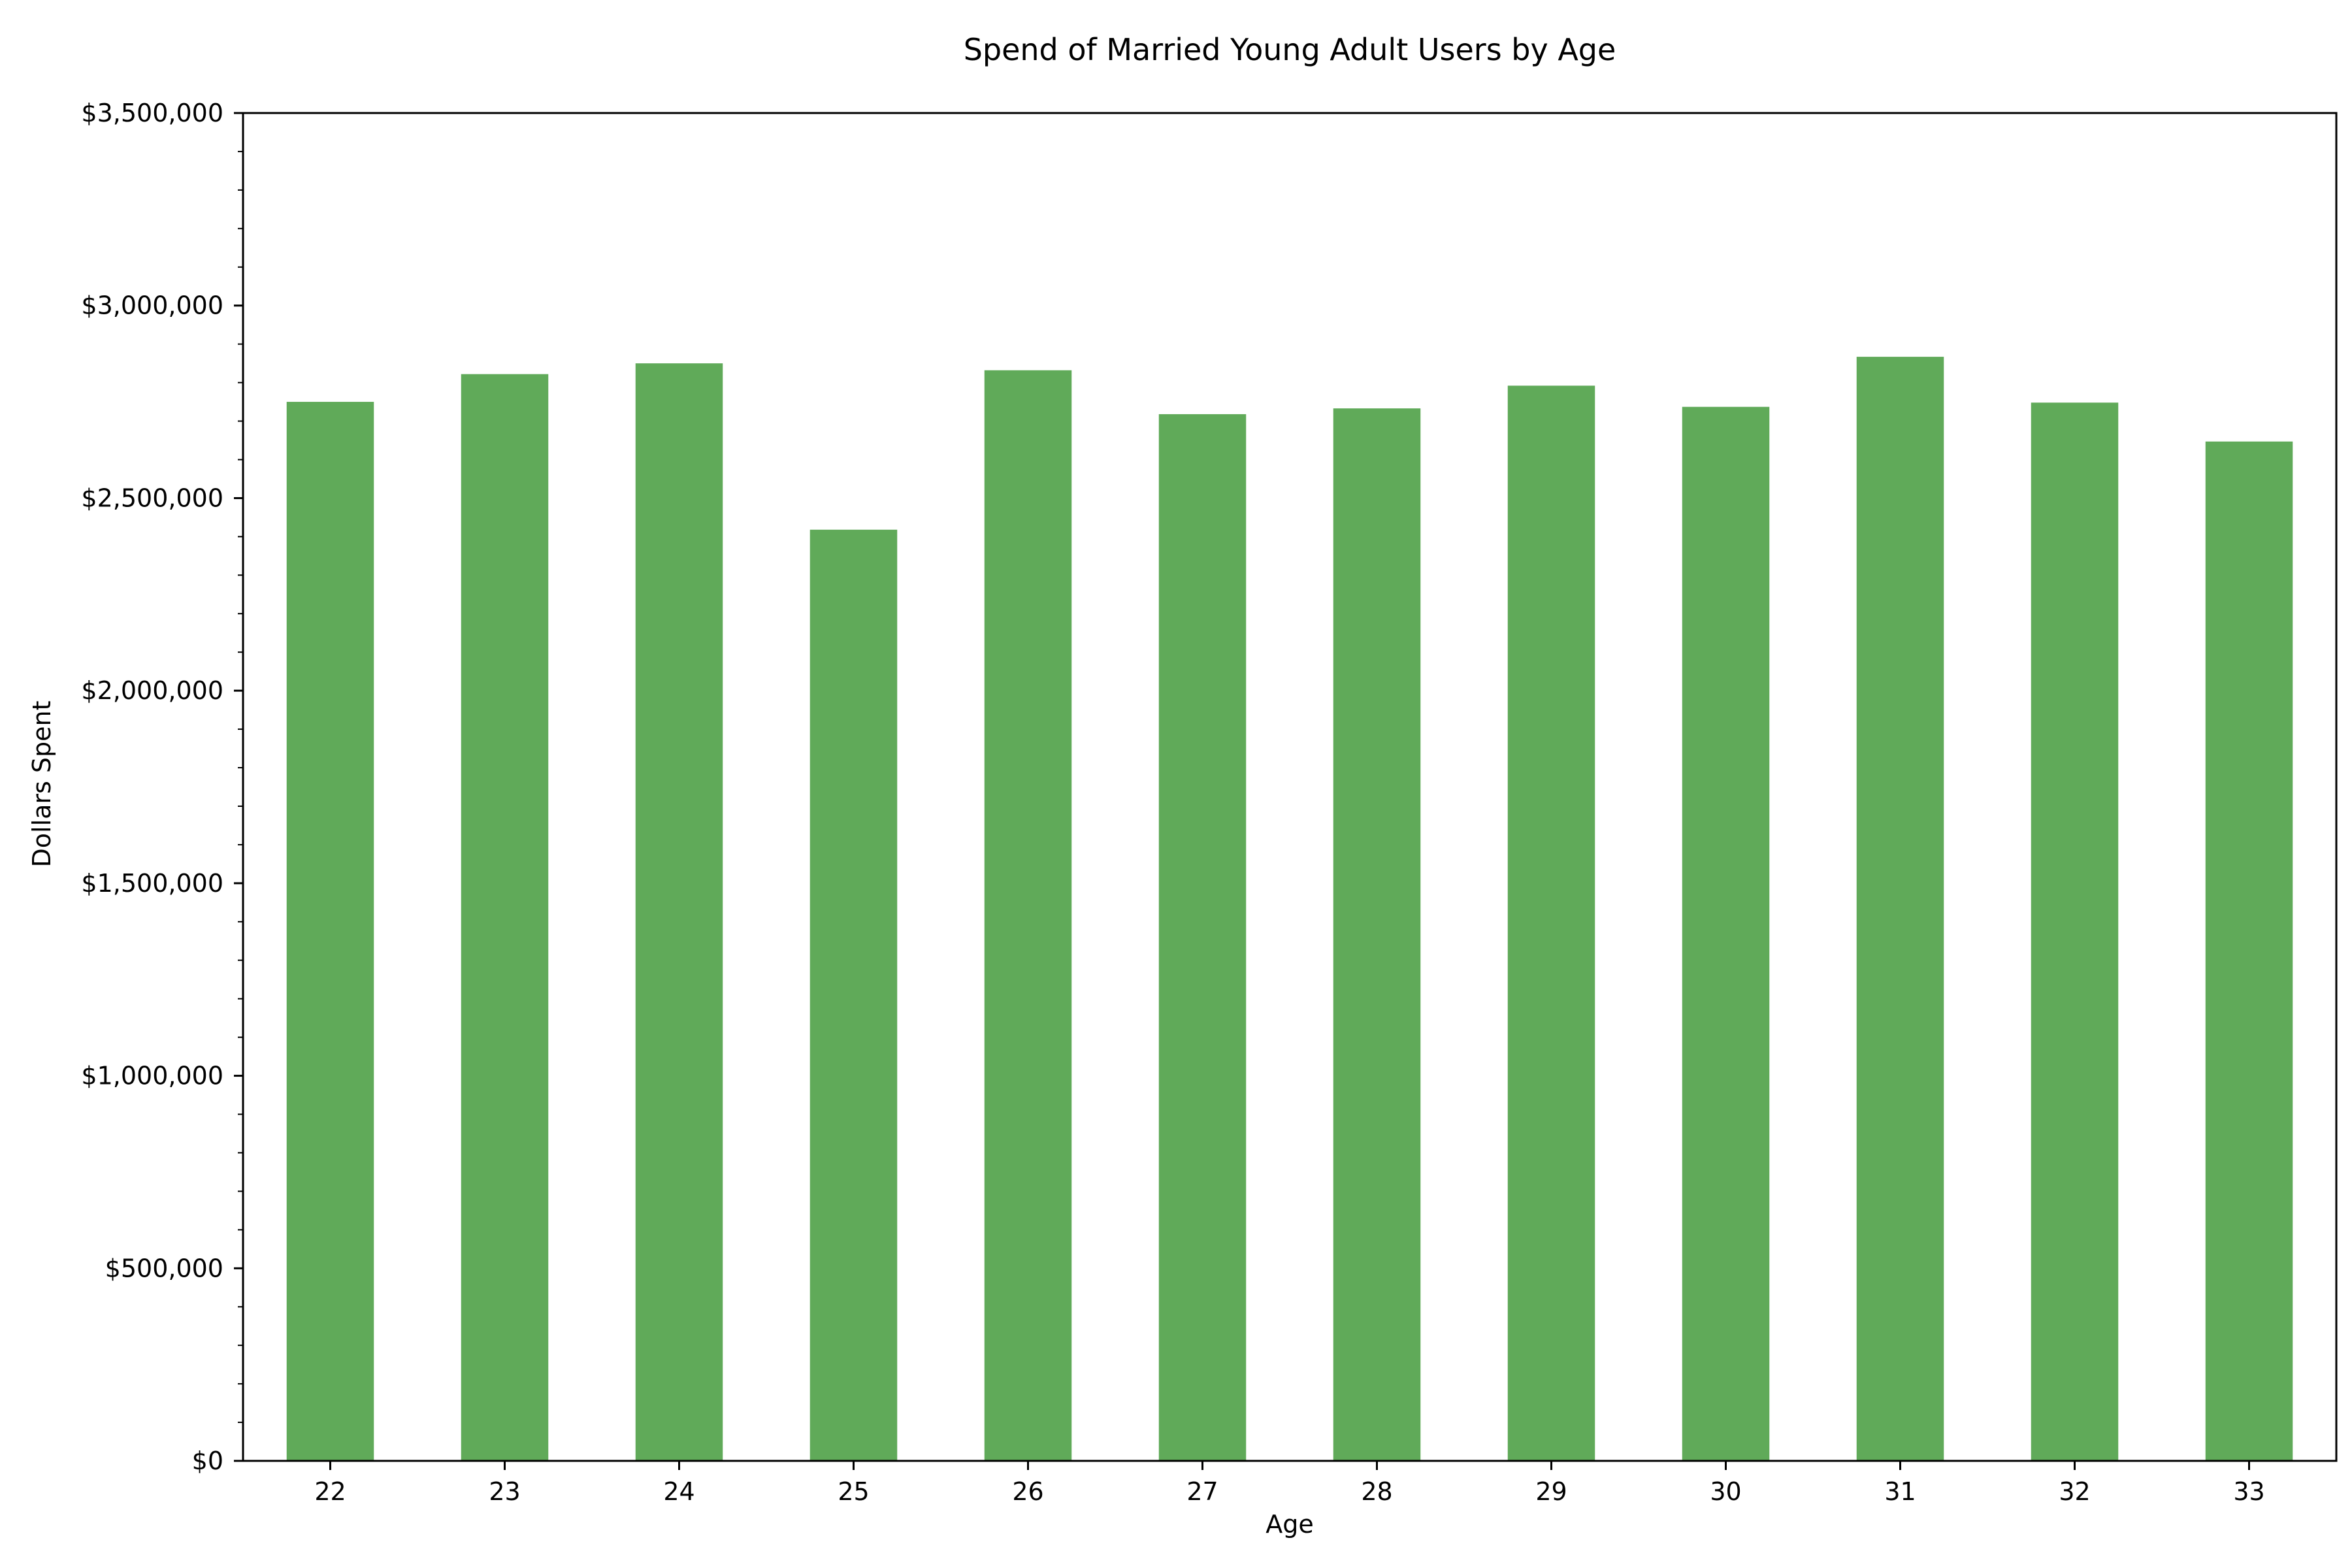 Image resolution: width=2352 pixels, height=1568 pixels. I want to click on x-tick-label: 26, so click(1027, 1491).